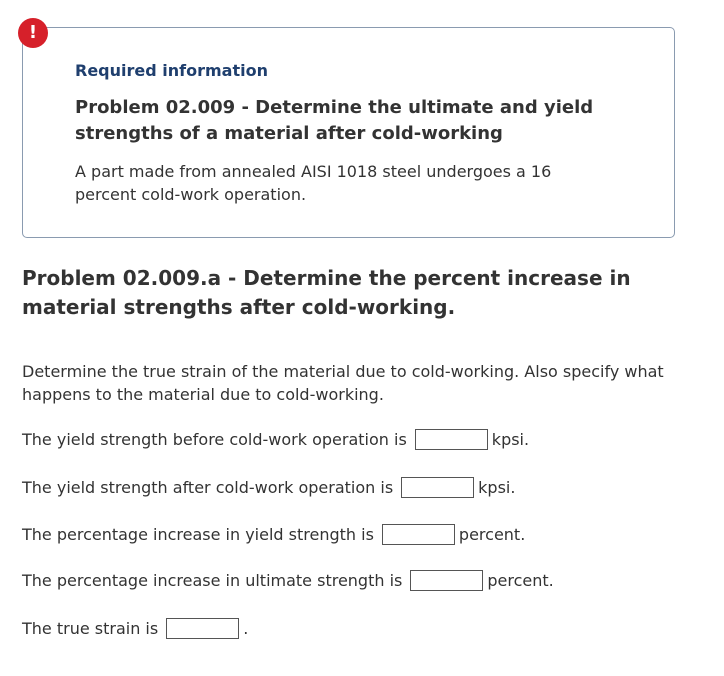  Describe the element at coordinates (171, 70) in the screenshot. I see `info-label: Required information` at that location.